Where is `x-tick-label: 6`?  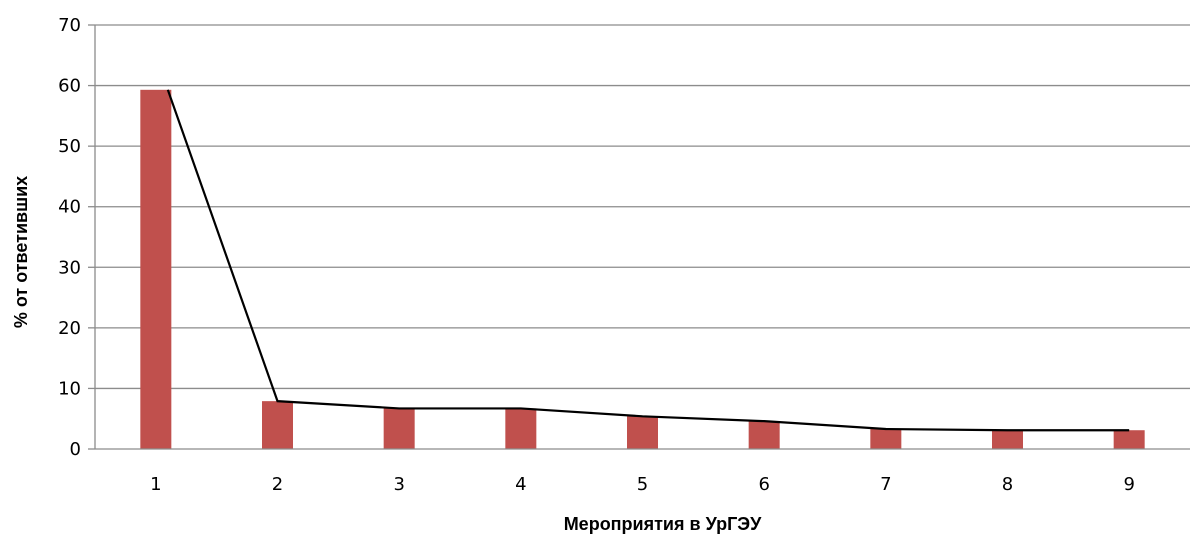 x-tick-label: 6 is located at coordinates (763, 484).